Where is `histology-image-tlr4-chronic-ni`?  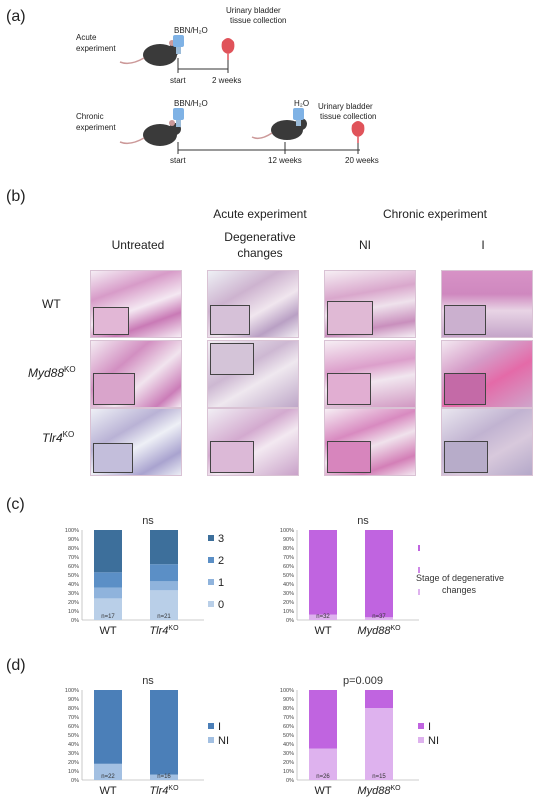 histology-image-tlr4-chronic-ni is located at coordinates (370, 442).